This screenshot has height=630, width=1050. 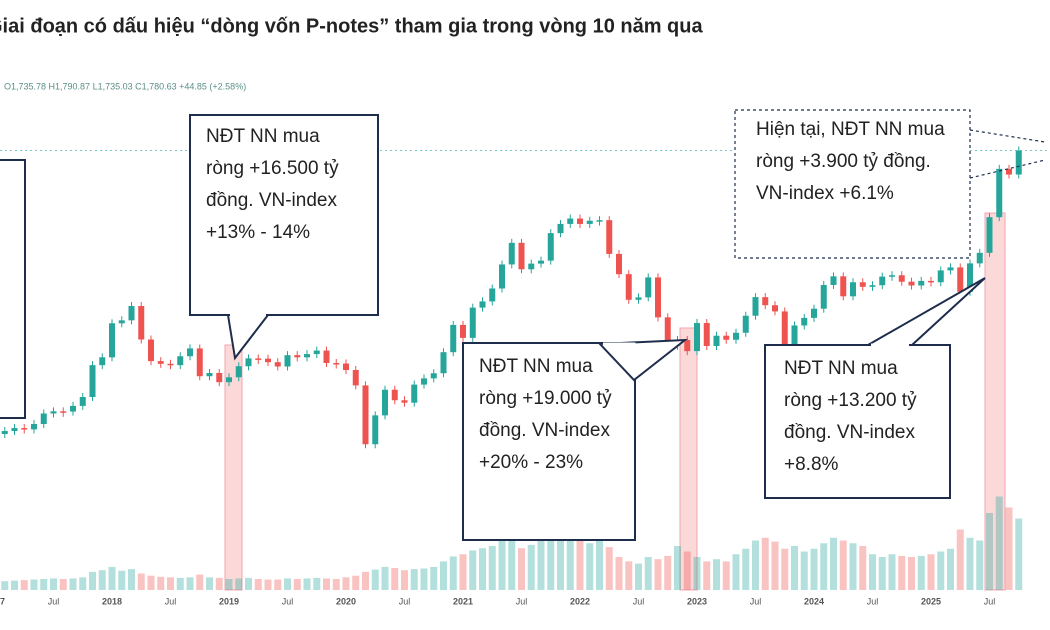 I want to click on x-tick-label: 2020, so click(x=346, y=601).